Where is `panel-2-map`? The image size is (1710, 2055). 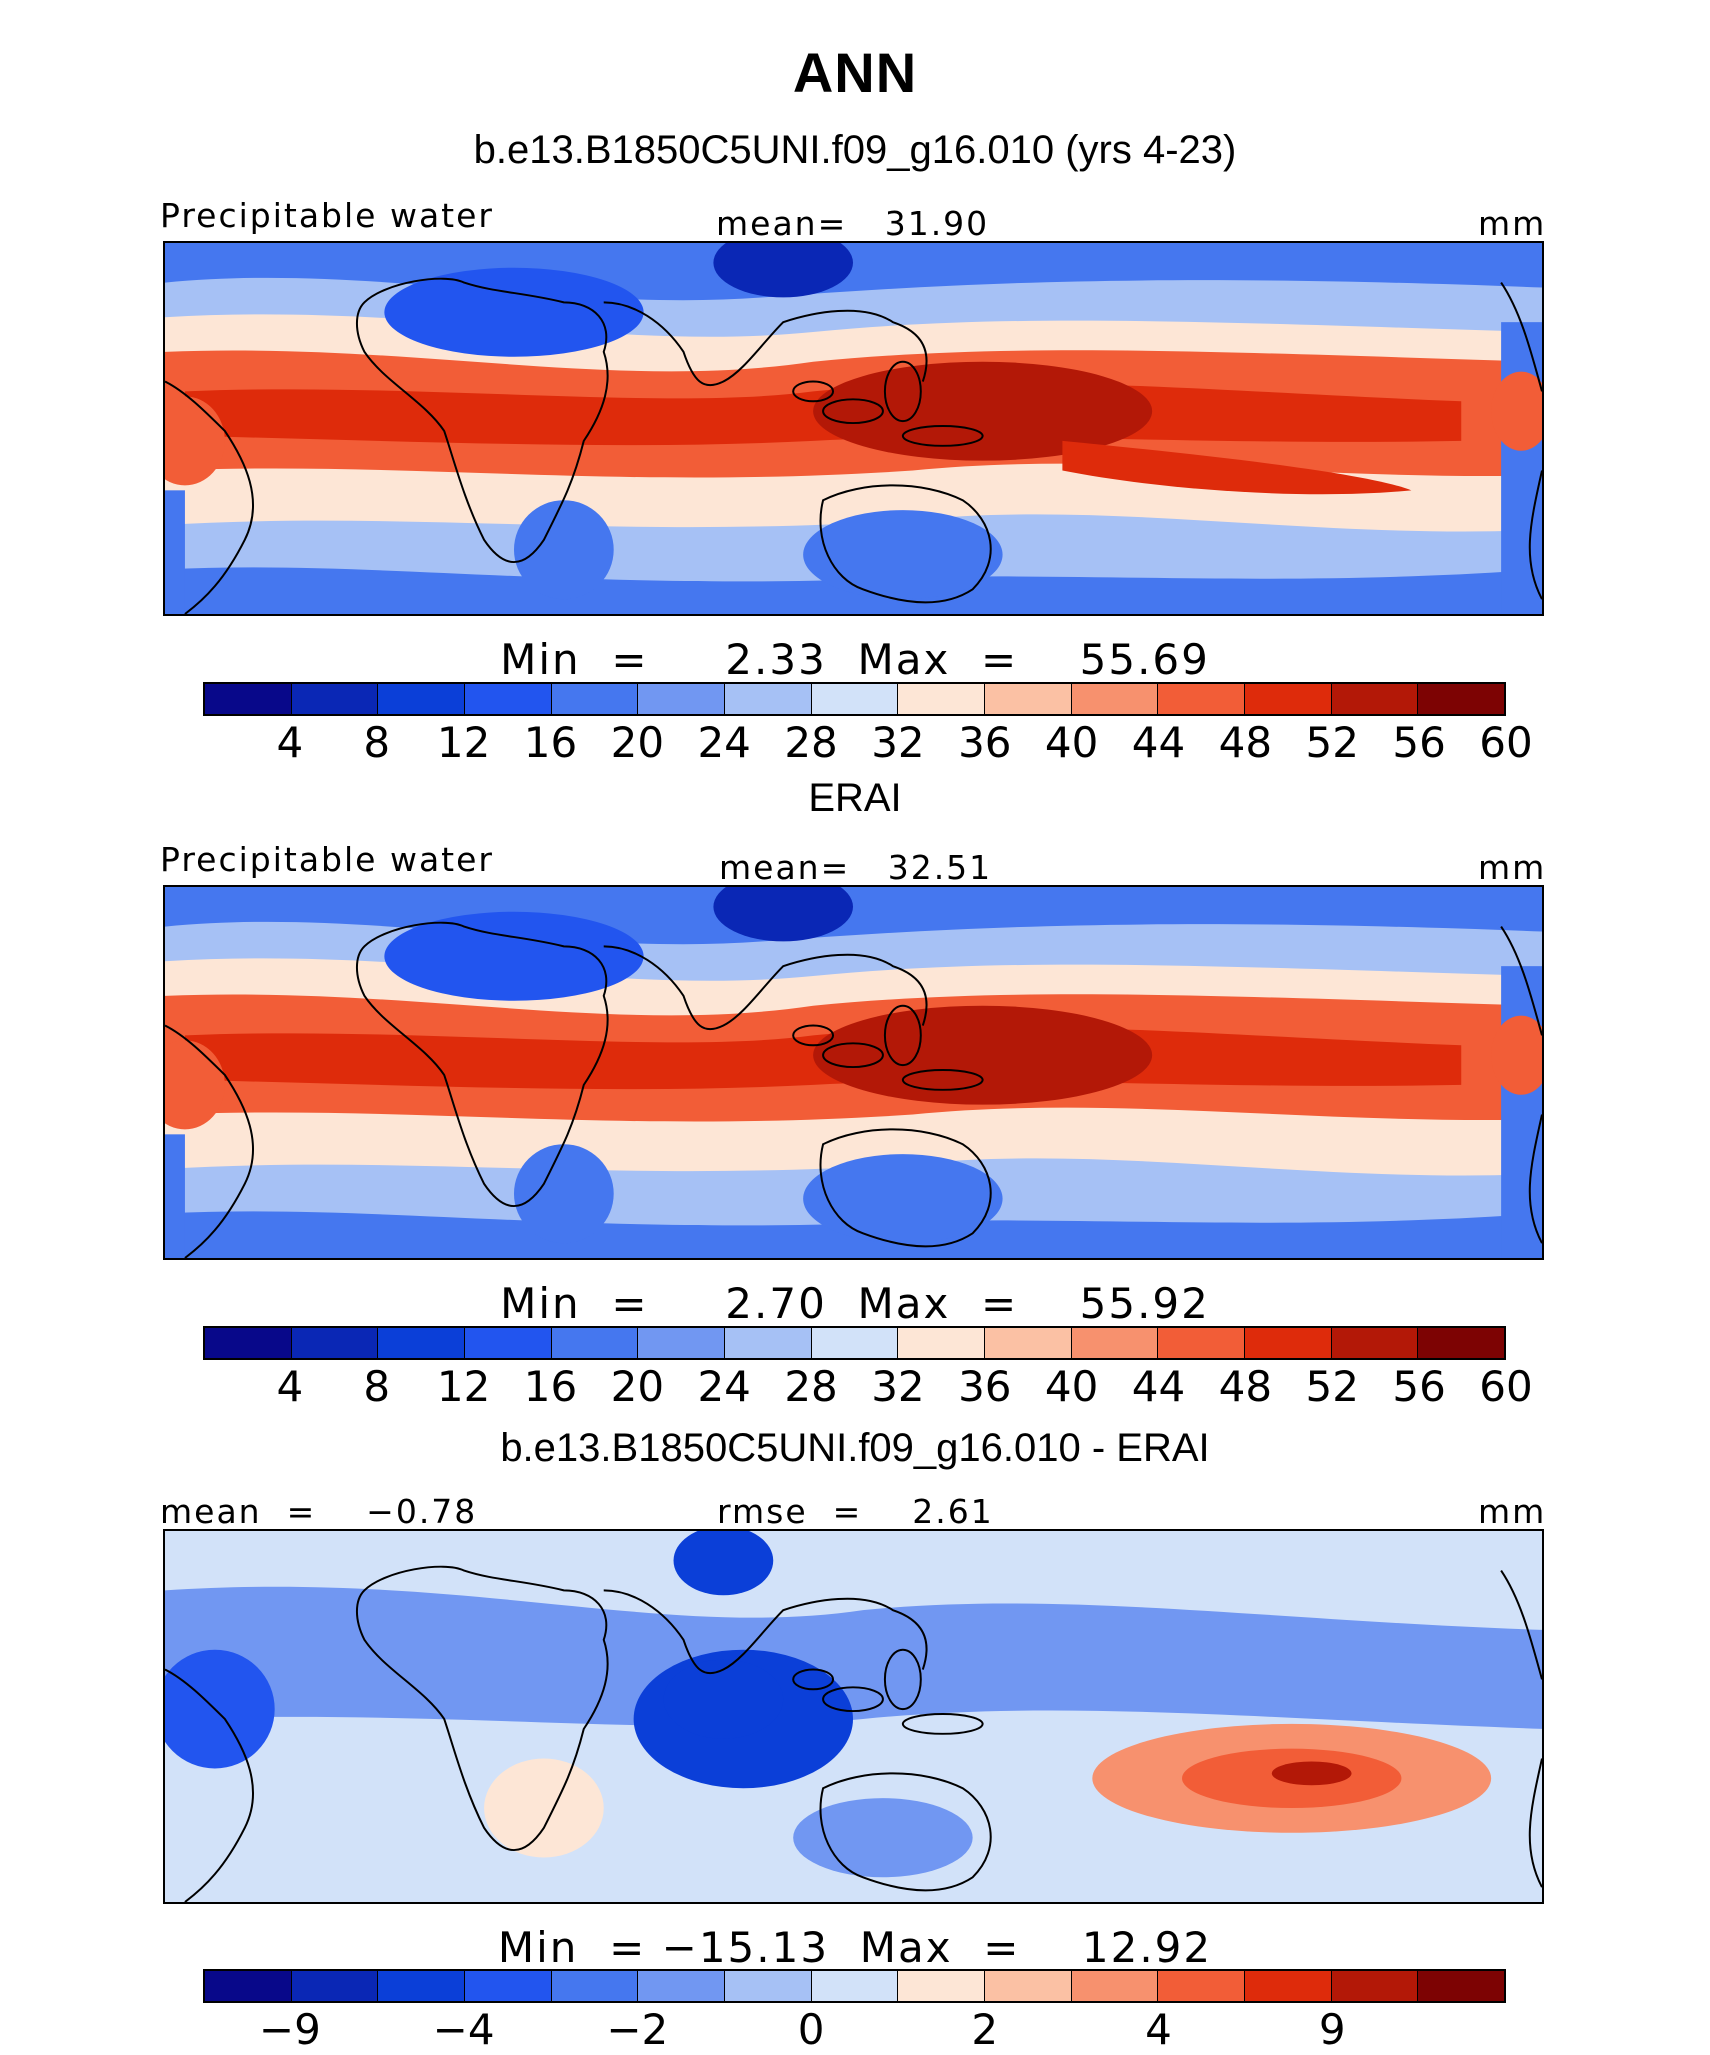 panel-2-map is located at coordinates (853, 1072).